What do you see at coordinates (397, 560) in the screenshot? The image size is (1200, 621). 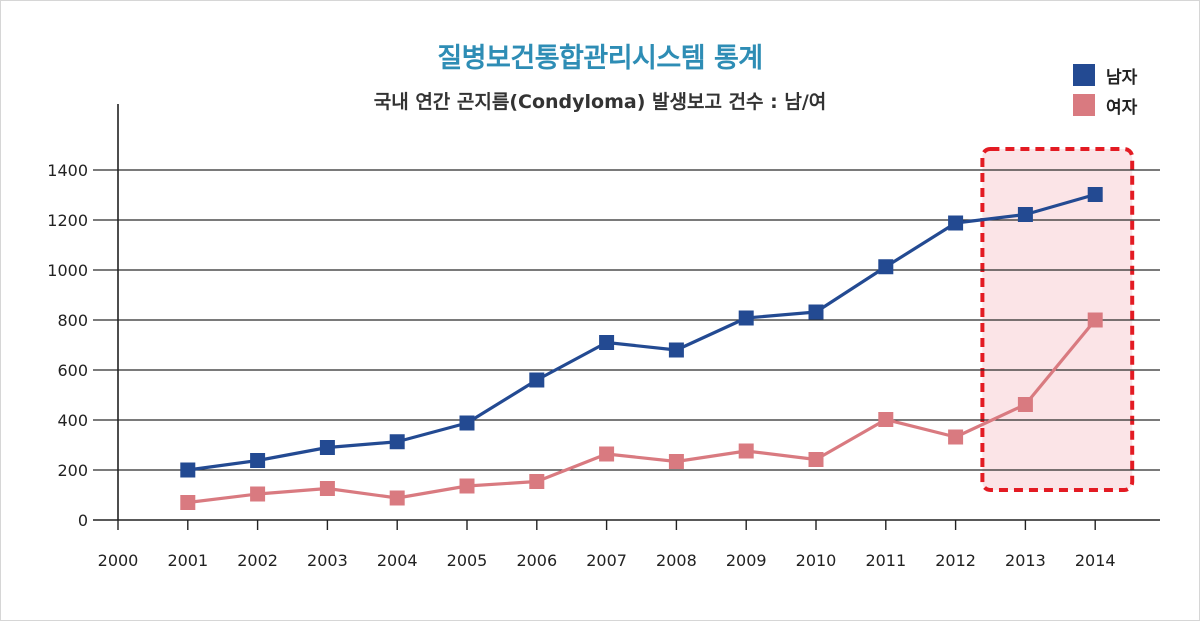 I see `x-tick-label: 2004` at bounding box center [397, 560].